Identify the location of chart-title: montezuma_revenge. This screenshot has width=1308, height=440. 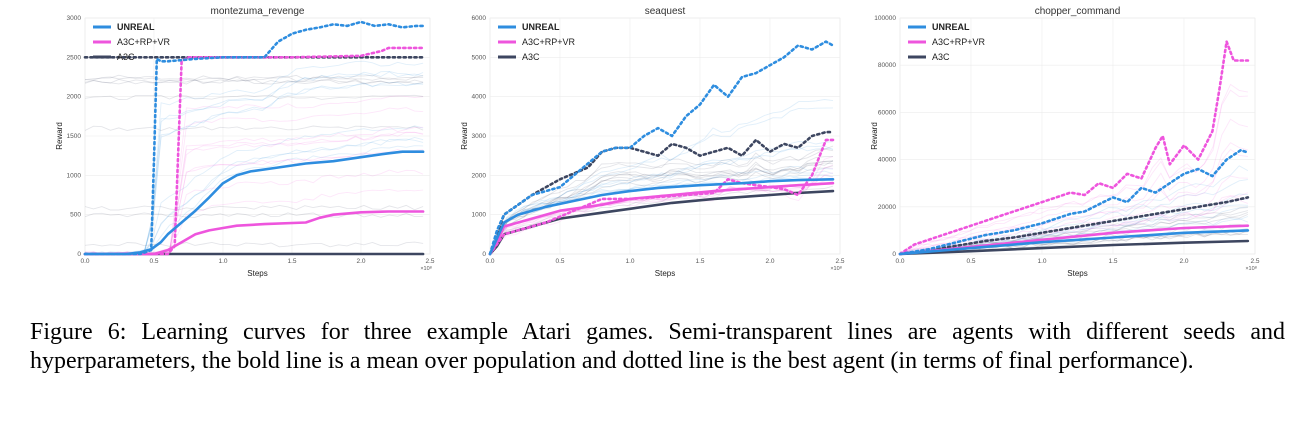
(258, 11).